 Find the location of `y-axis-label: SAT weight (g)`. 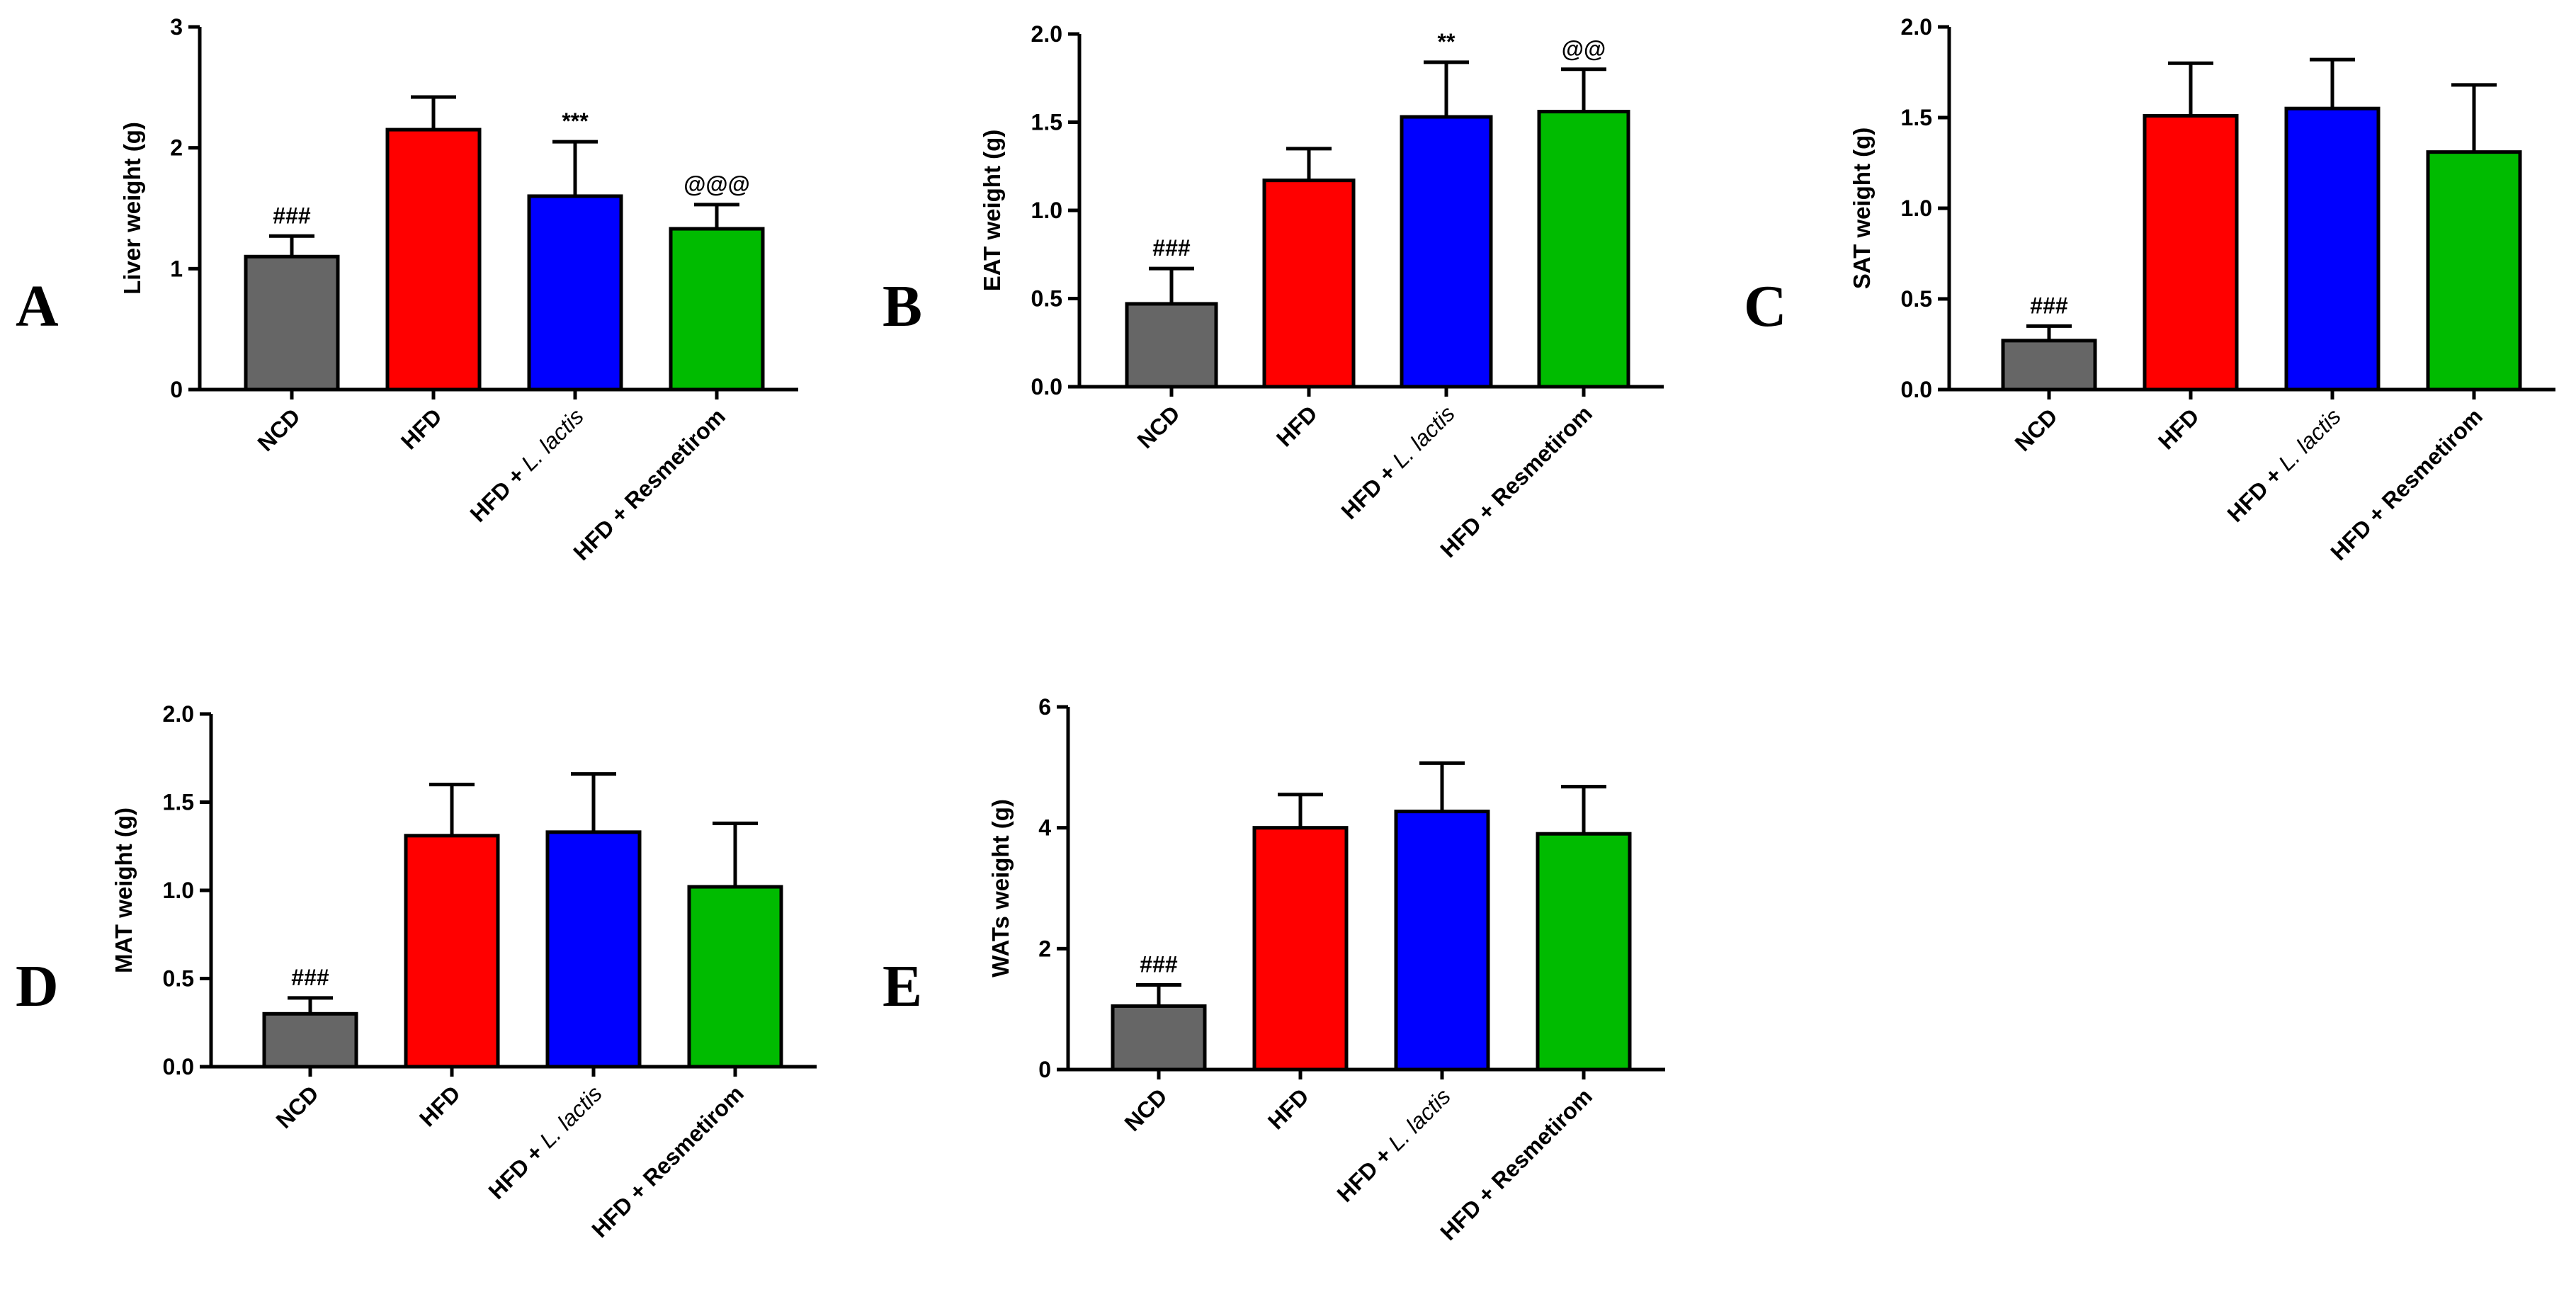

y-axis-label: SAT weight (g) is located at coordinates (1862, 208).